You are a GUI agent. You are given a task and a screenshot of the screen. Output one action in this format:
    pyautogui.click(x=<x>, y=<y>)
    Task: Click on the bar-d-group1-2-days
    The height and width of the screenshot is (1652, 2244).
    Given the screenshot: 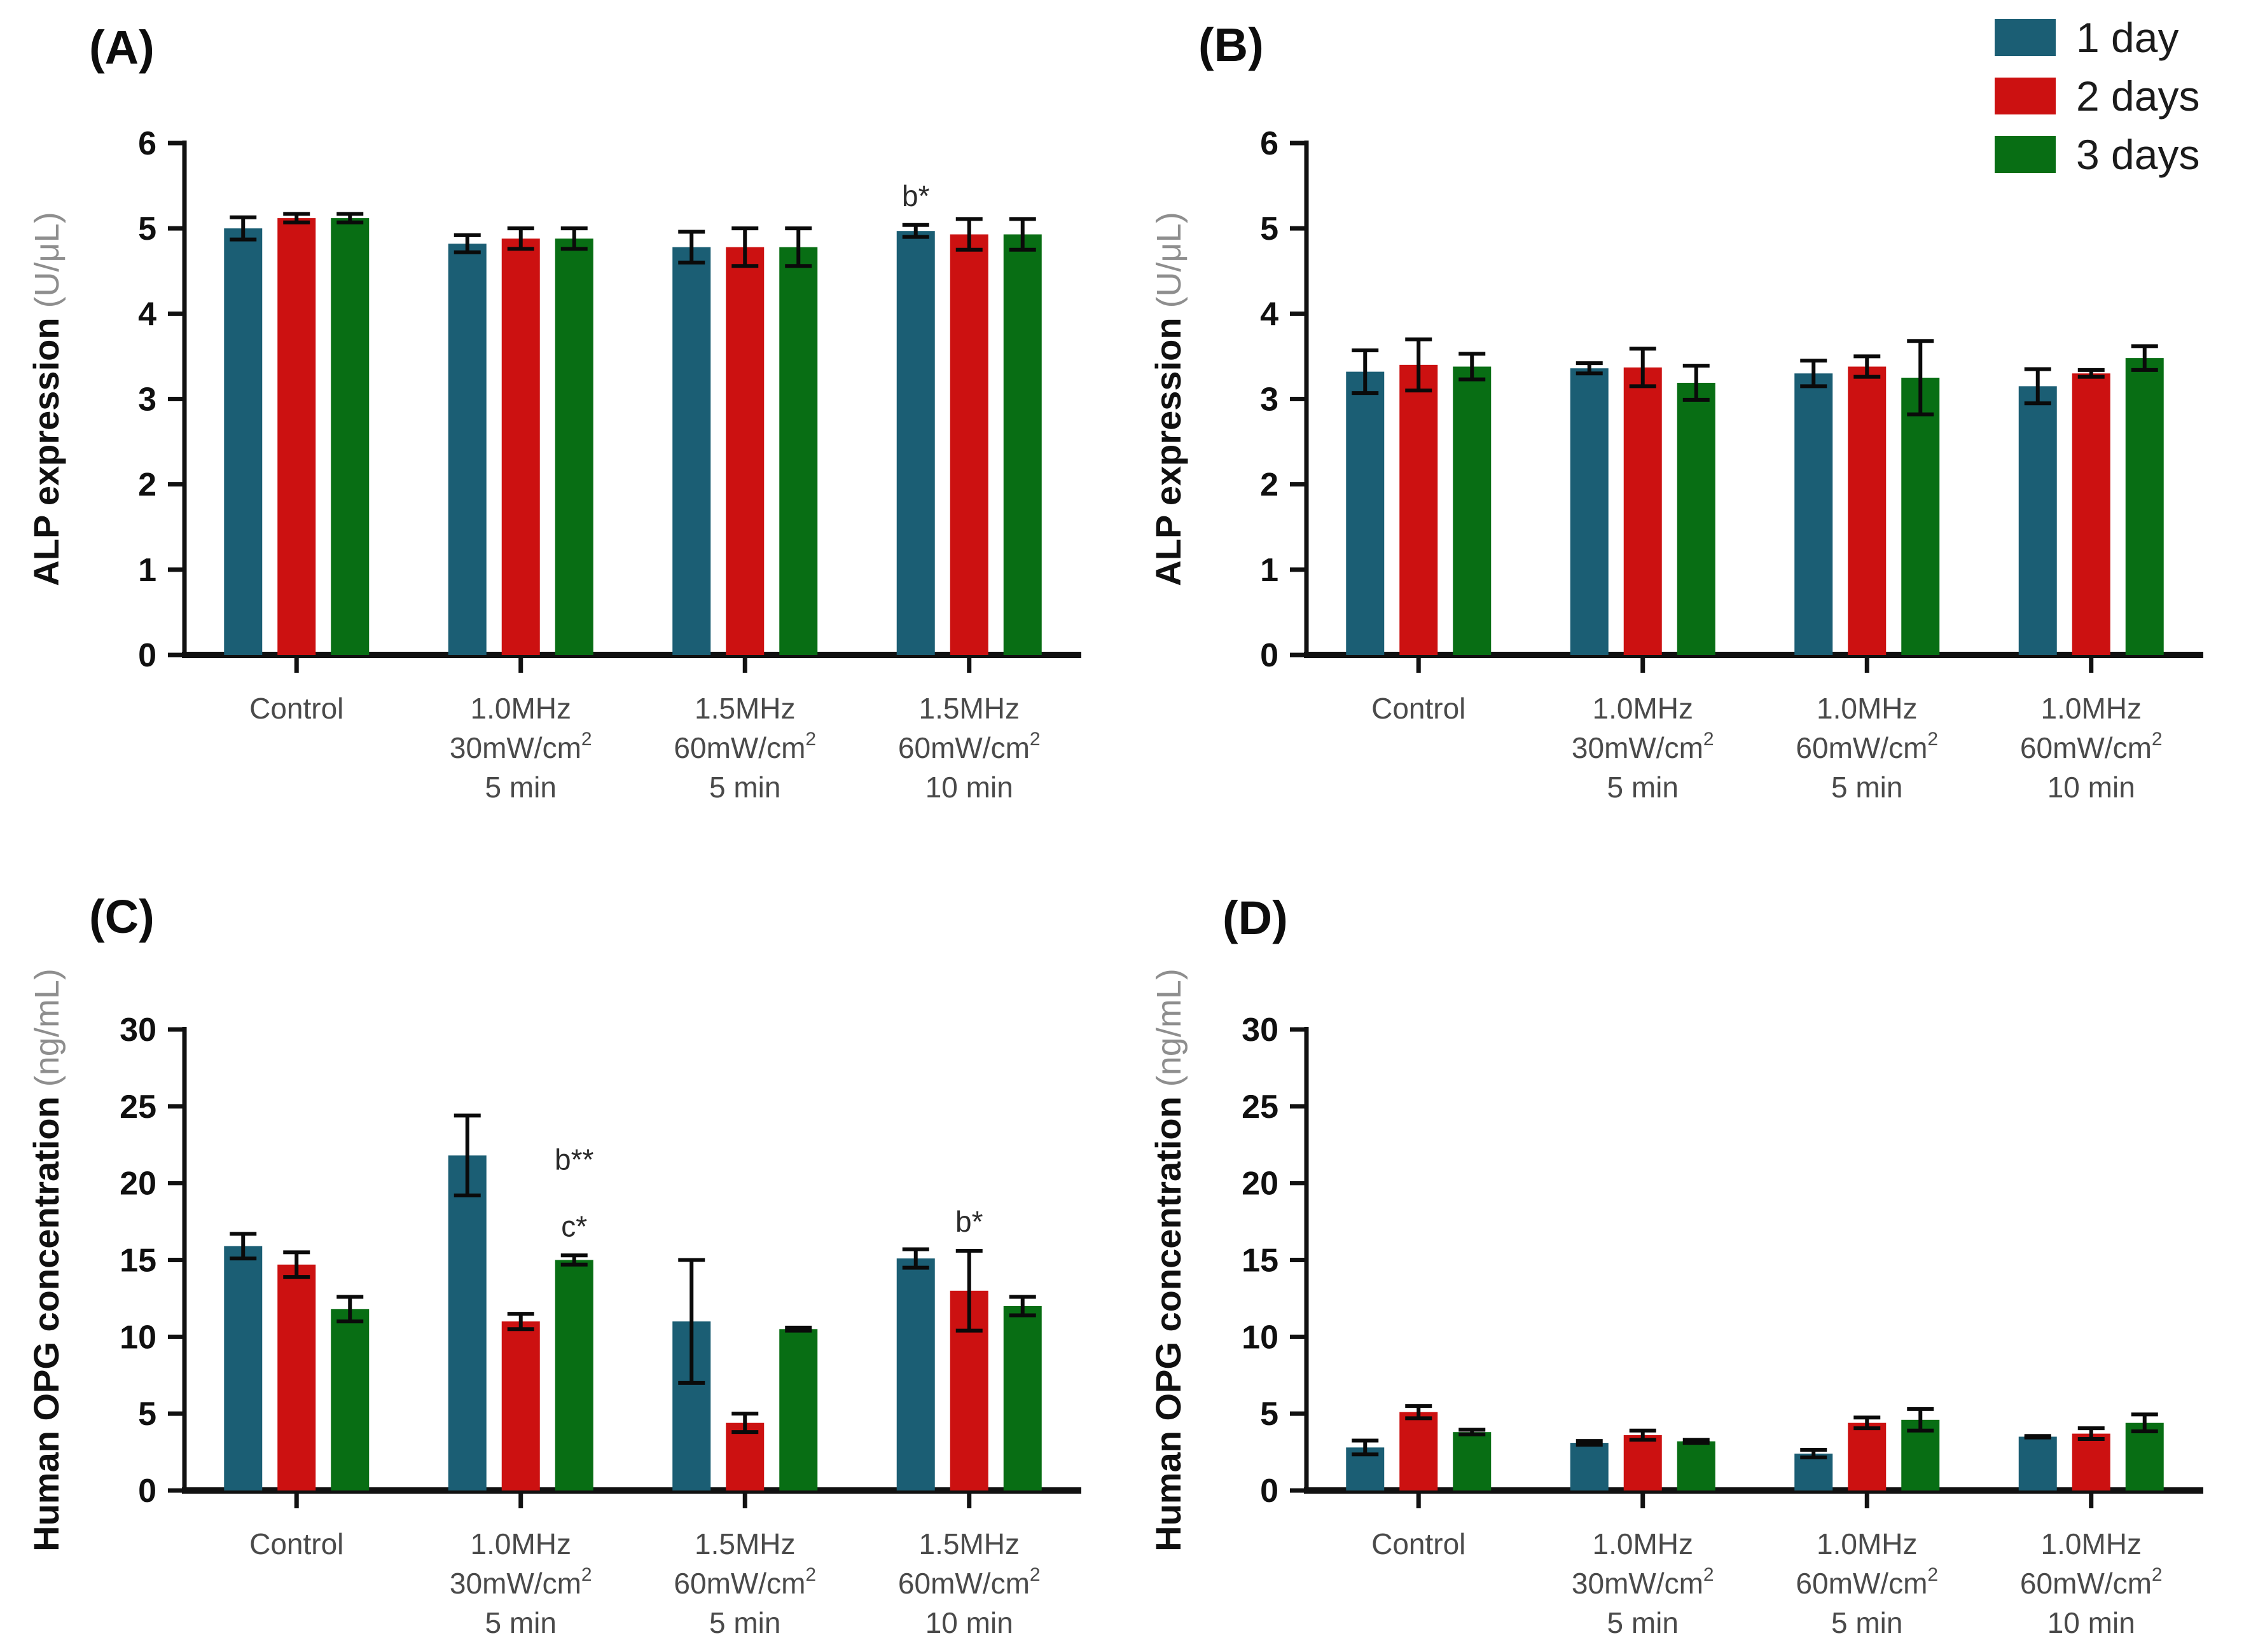 What is the action you would take?
    pyautogui.click(x=1643, y=1463)
    